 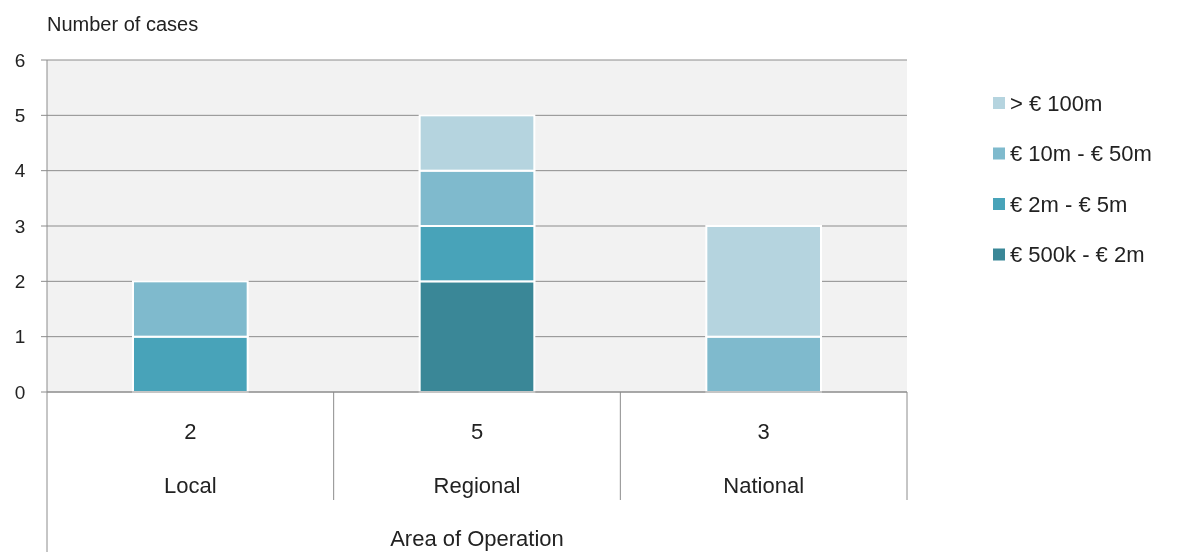 What do you see at coordinates (20, 392) in the screenshot?
I see `y-tick-label: 0` at bounding box center [20, 392].